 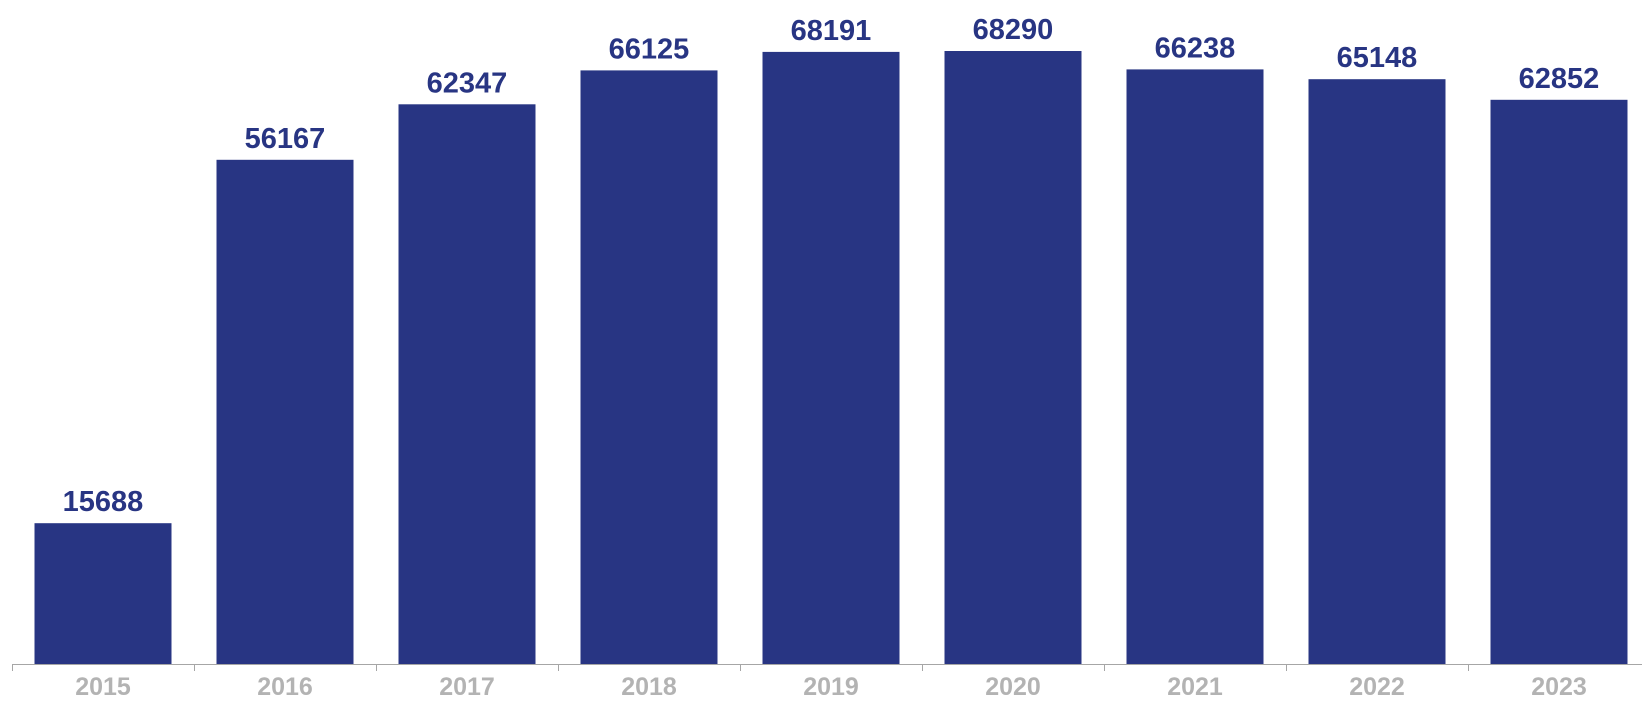 I want to click on value-label-2017: 62347, so click(x=467, y=83).